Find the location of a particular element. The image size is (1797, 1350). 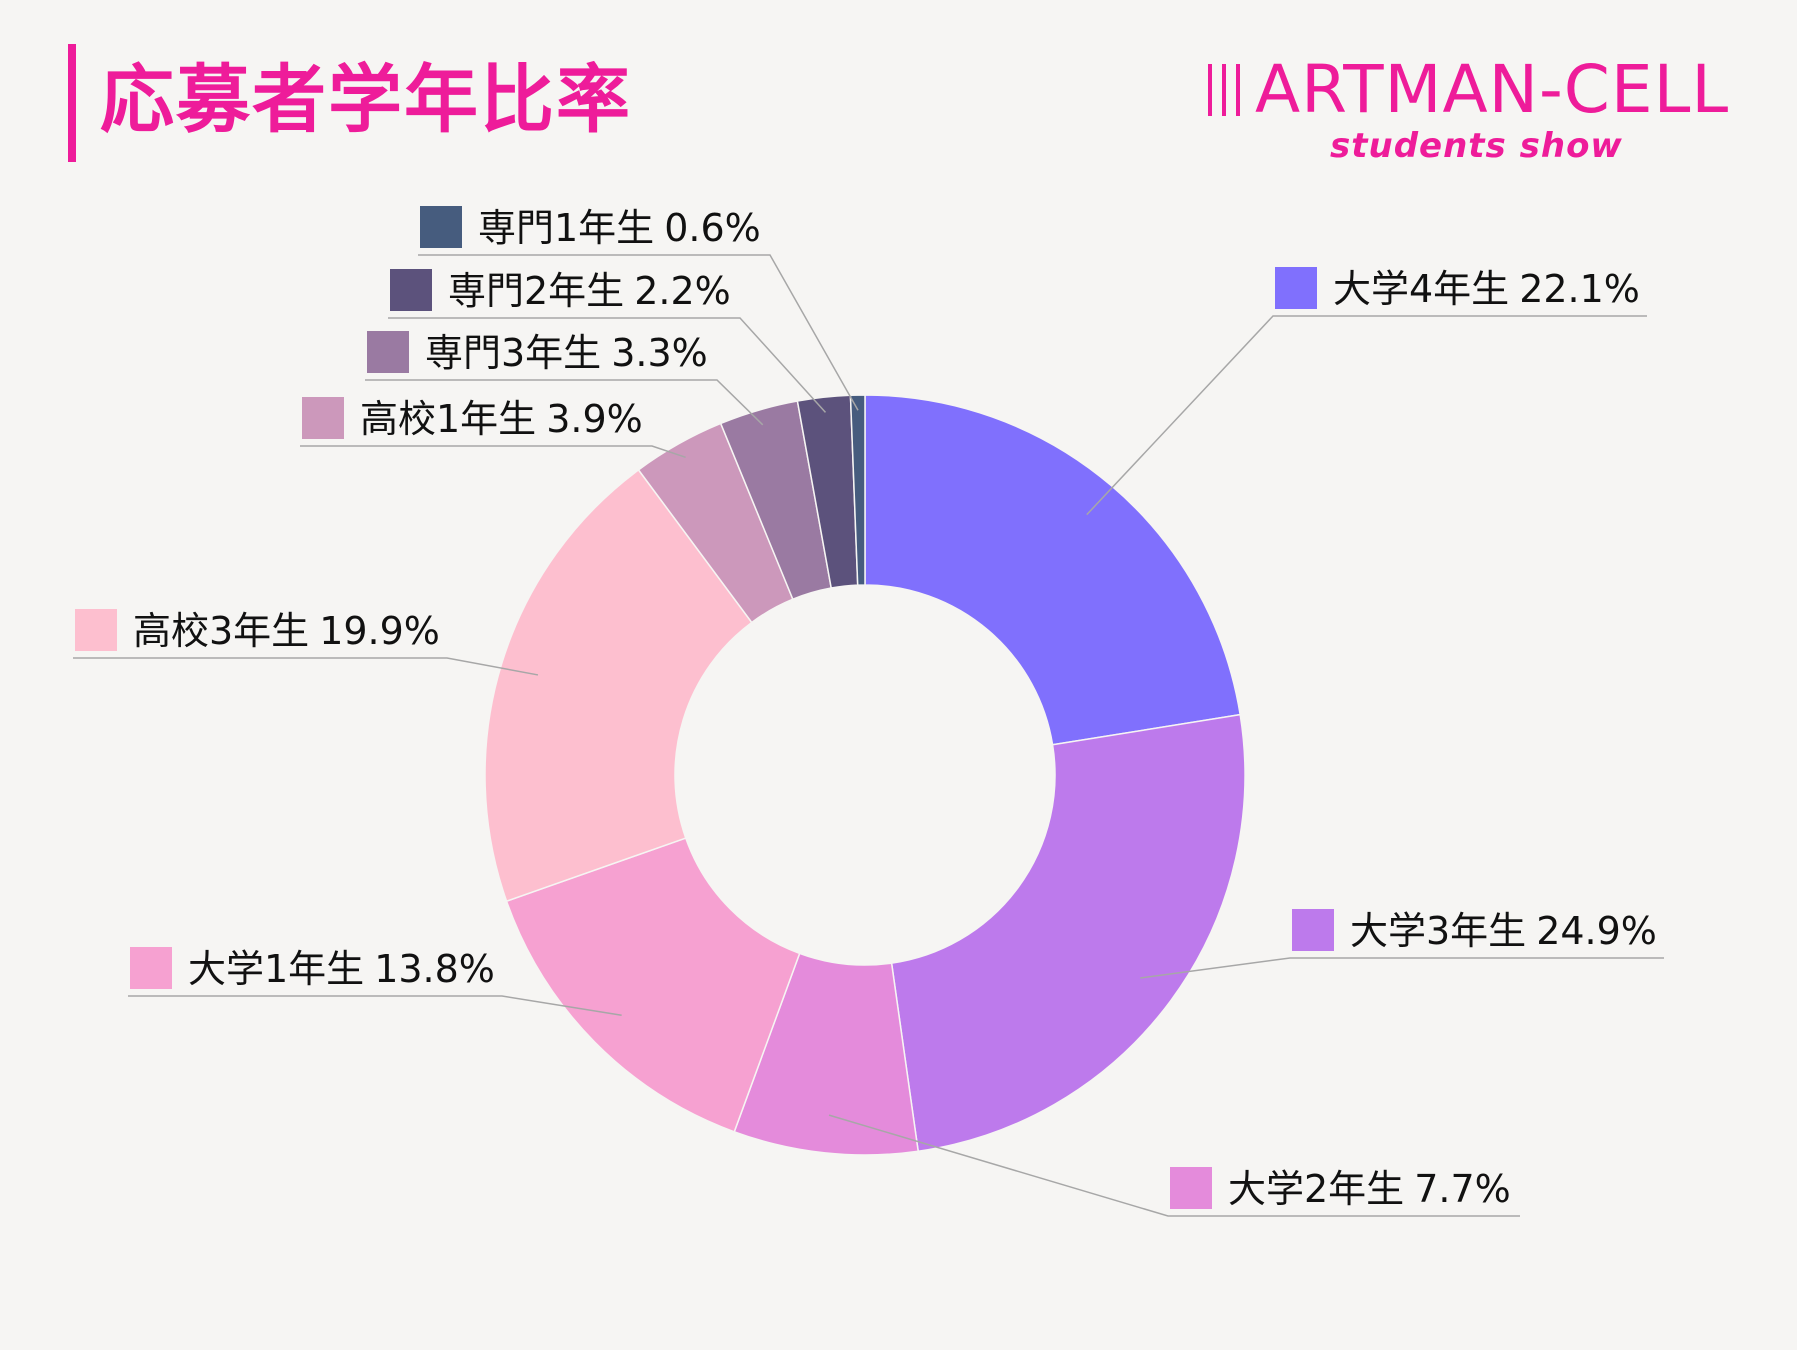

slice-label-2: 大学3年生 24.9% is located at coordinates (1503, 931).